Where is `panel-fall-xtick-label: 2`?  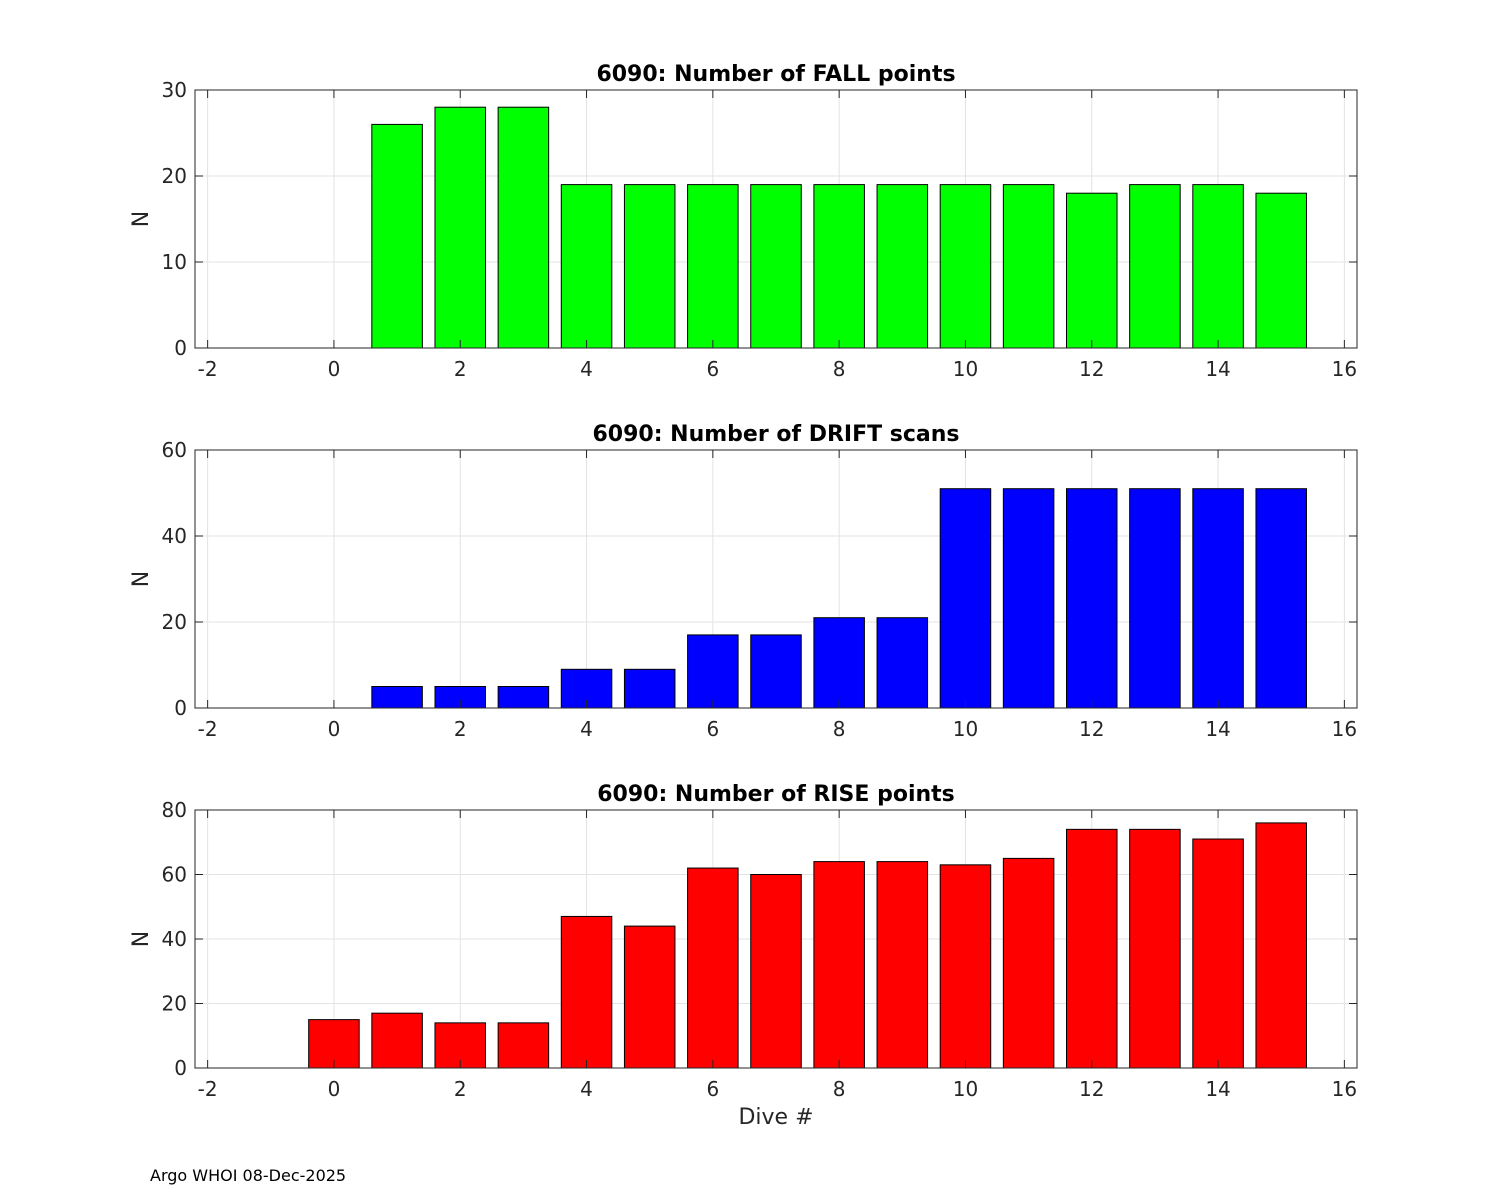
panel-fall-xtick-label: 2 is located at coordinates (460, 369).